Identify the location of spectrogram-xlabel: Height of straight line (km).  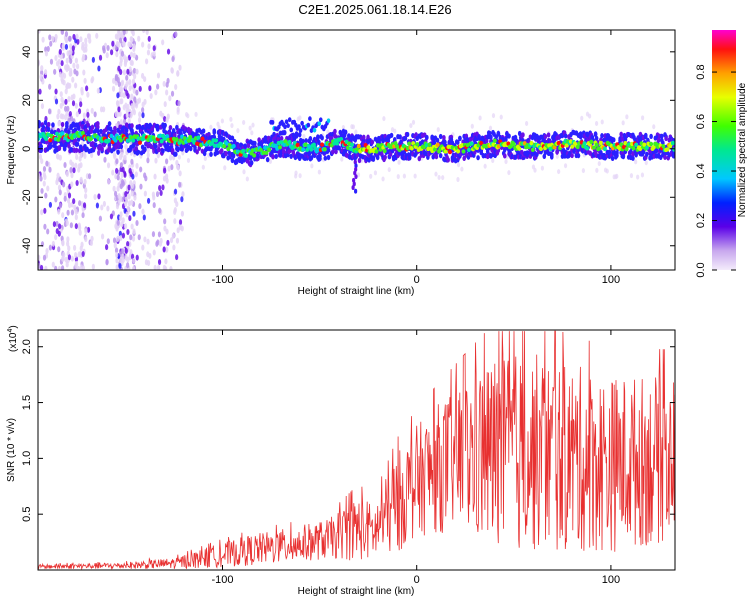
(356, 291).